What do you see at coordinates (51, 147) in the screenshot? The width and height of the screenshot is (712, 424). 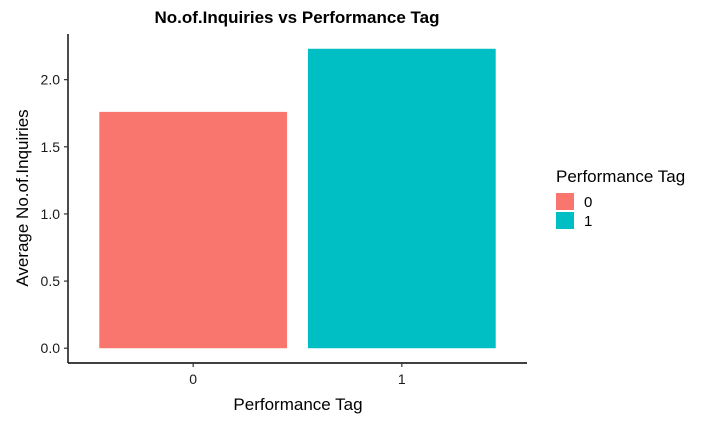 I see `y-tick-label: 1.5` at bounding box center [51, 147].